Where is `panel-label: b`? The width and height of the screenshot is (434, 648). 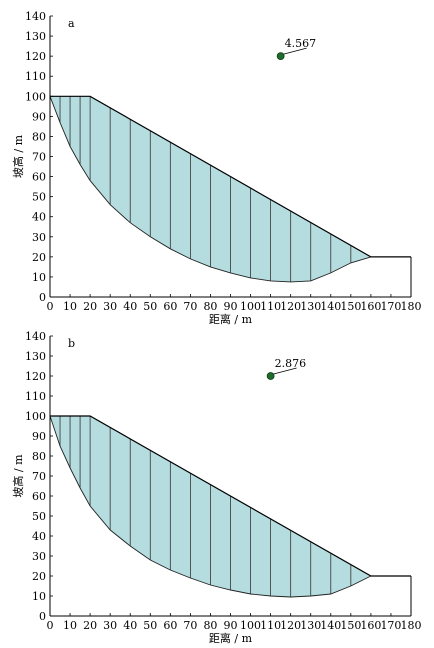
panel-label: b is located at coordinates (71, 343).